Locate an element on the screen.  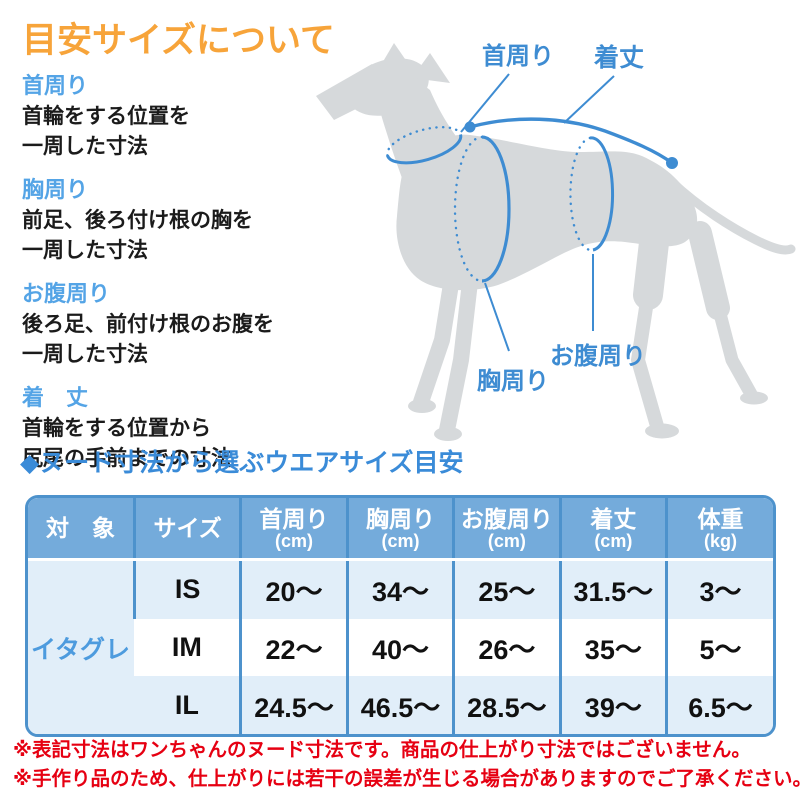
belly-girth-line is located at coordinates (602, 194).